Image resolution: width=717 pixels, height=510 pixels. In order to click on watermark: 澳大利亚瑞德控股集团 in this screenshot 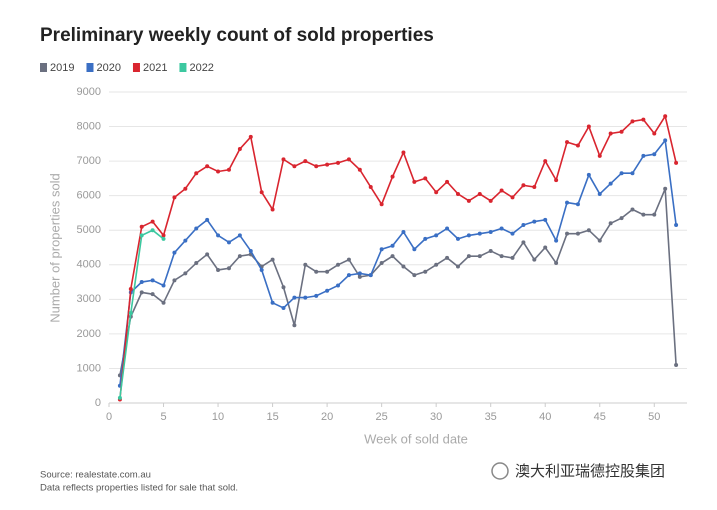, I will do `click(590, 471)`.